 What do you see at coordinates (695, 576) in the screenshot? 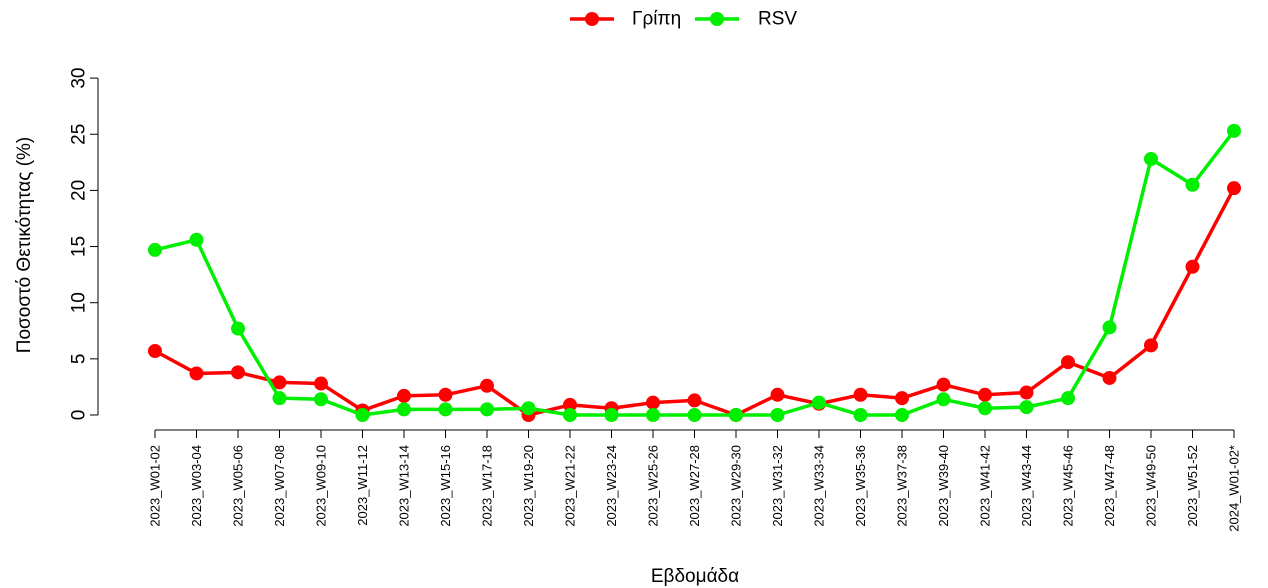
I see `x-axis-title: Εβδομάδα` at bounding box center [695, 576].